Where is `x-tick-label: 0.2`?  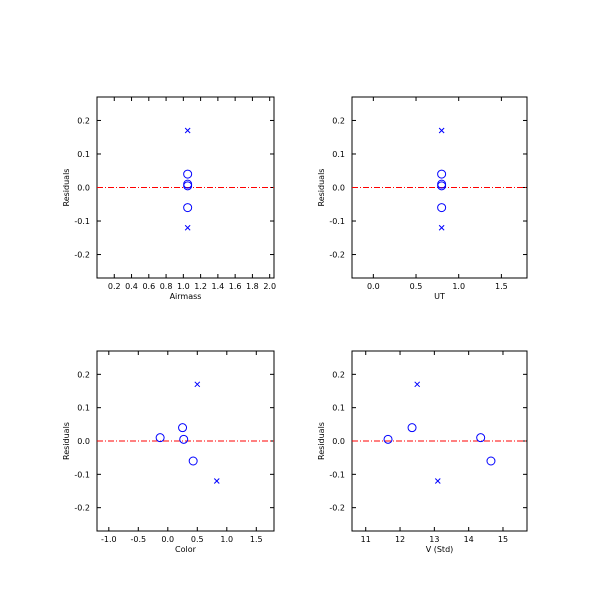
x-tick-label: 0.2 is located at coordinates (114, 286).